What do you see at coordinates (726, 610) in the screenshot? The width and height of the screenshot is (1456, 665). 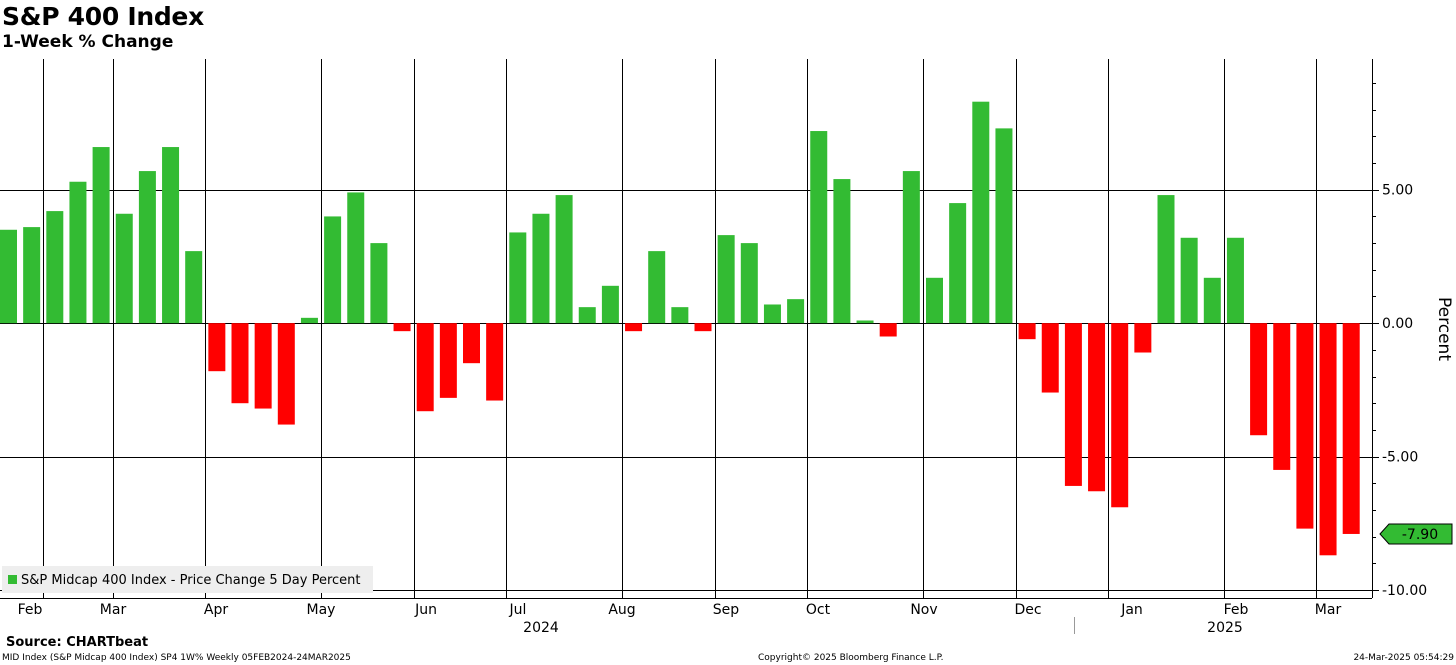 I see `x-month-label: Sep` at bounding box center [726, 610].